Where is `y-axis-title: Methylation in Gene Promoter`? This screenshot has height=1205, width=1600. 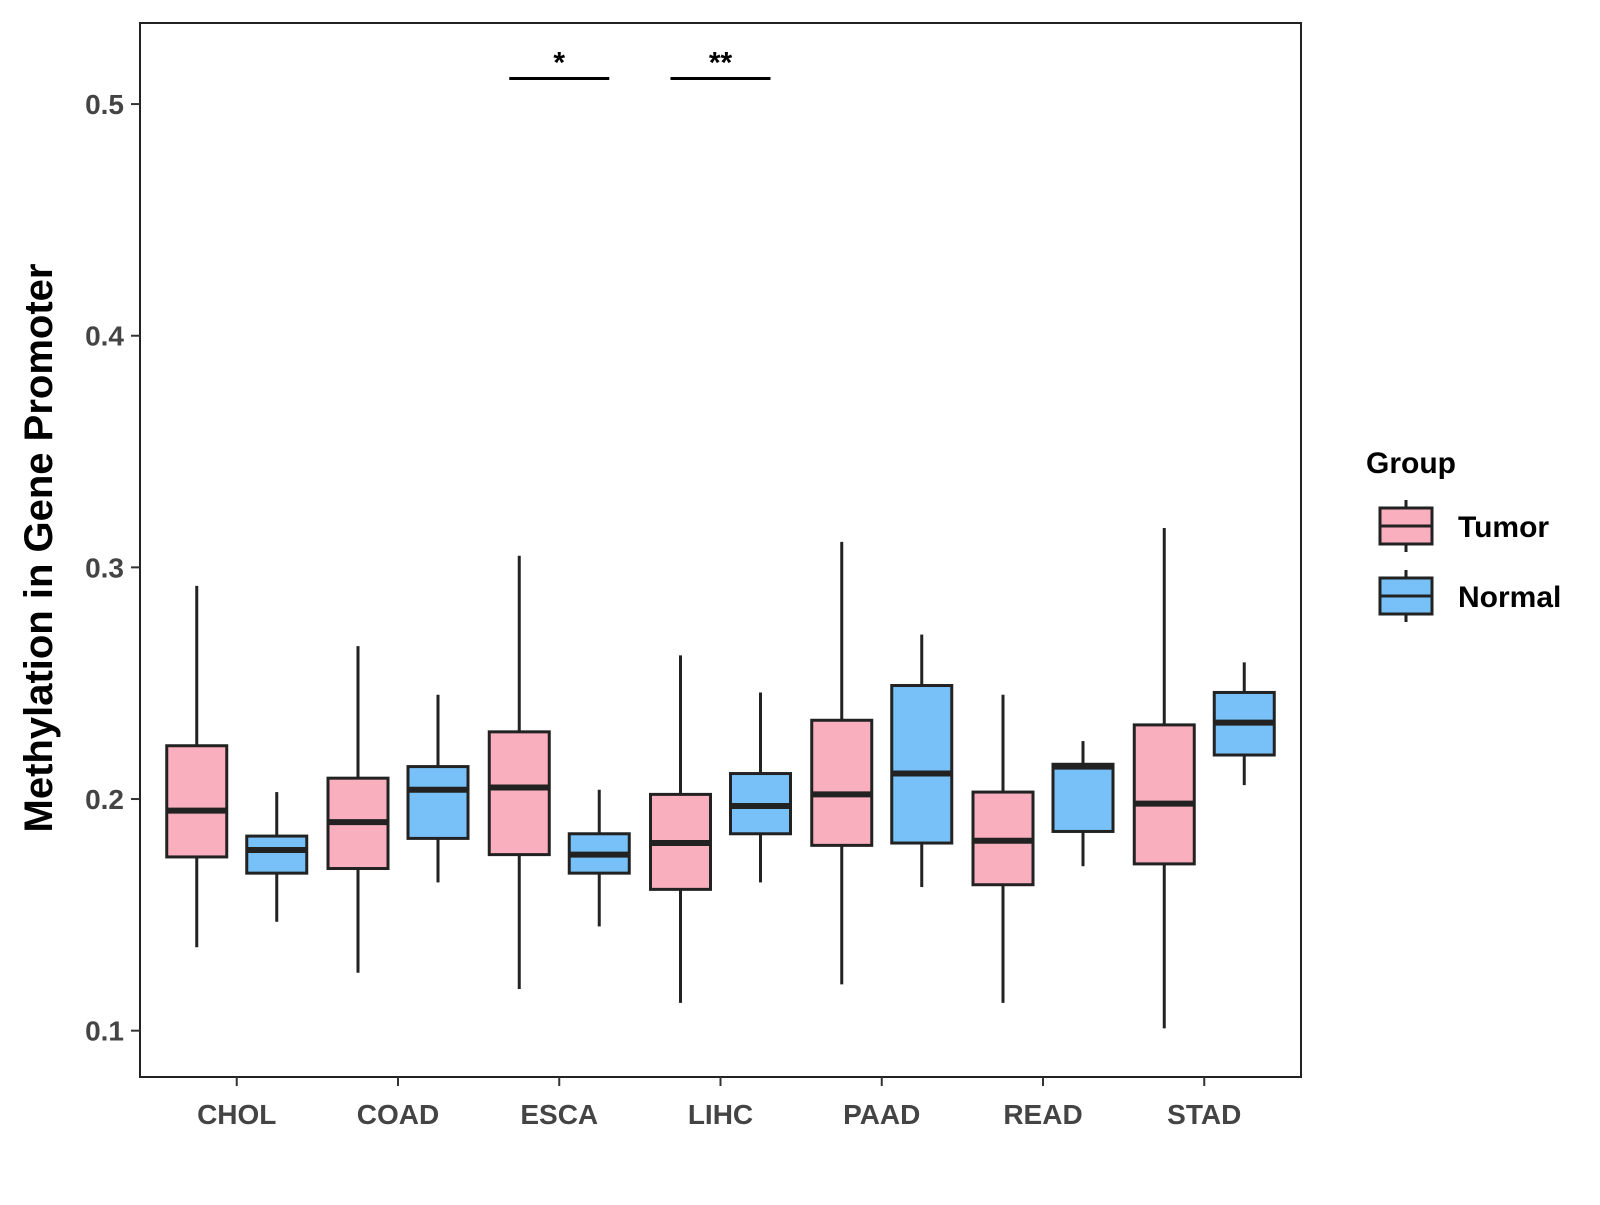
y-axis-title: Methylation in Gene Promoter is located at coordinates (39, 548).